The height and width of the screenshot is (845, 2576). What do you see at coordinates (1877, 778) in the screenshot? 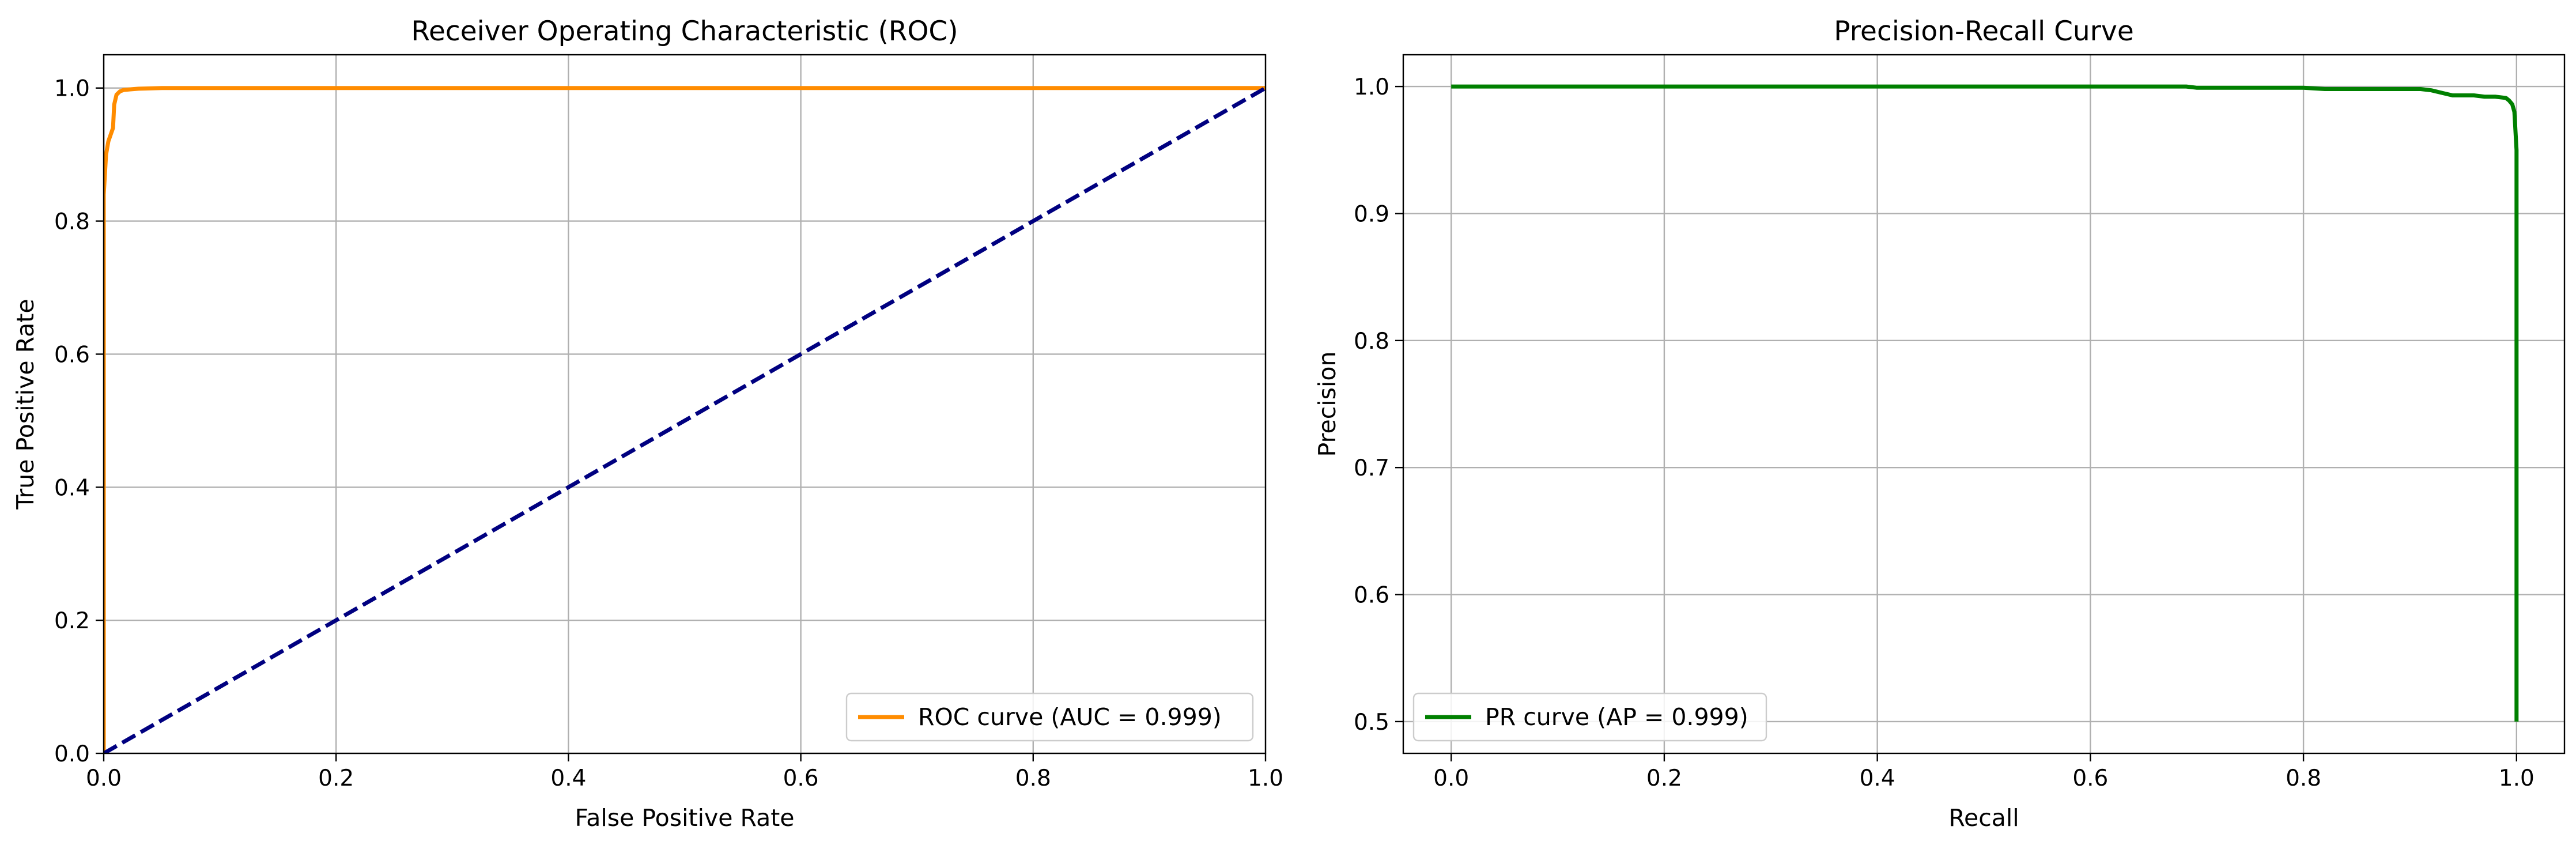
I see `pr-x-tick-label: 0.4` at bounding box center [1877, 778].